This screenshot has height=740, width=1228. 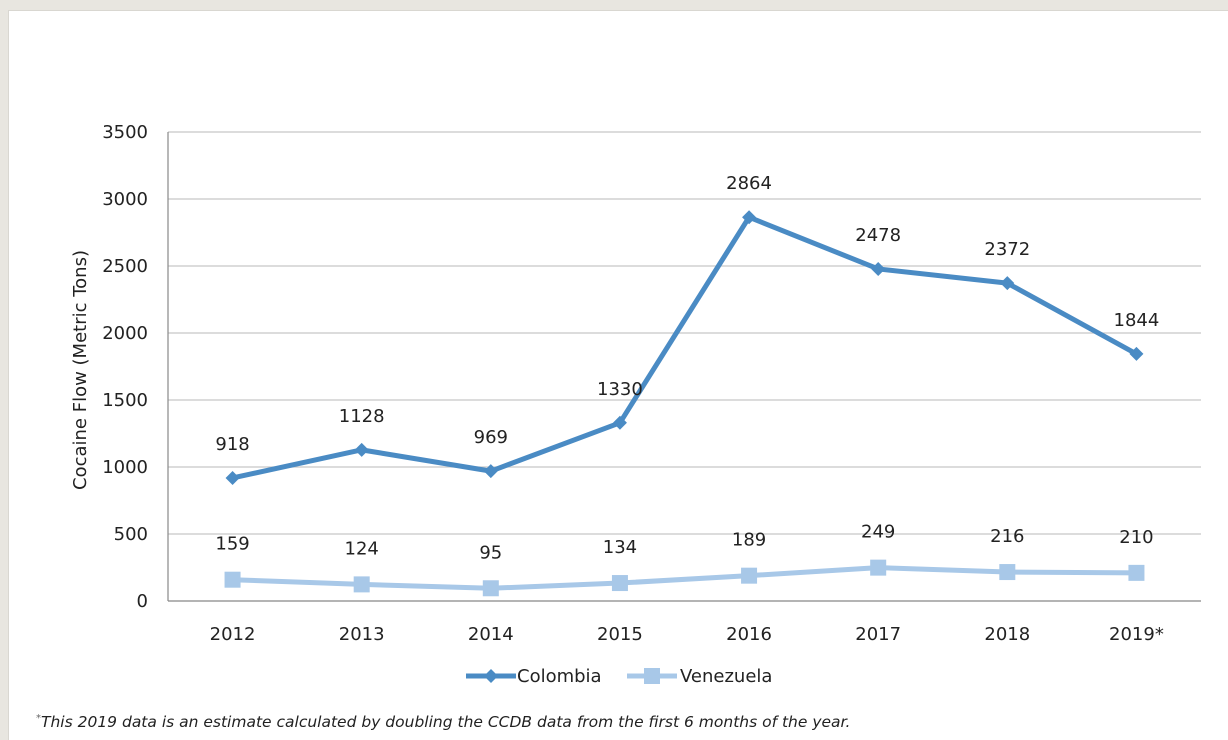 What do you see at coordinates (491, 437) in the screenshot?
I see `data-label-colombia: 969` at bounding box center [491, 437].